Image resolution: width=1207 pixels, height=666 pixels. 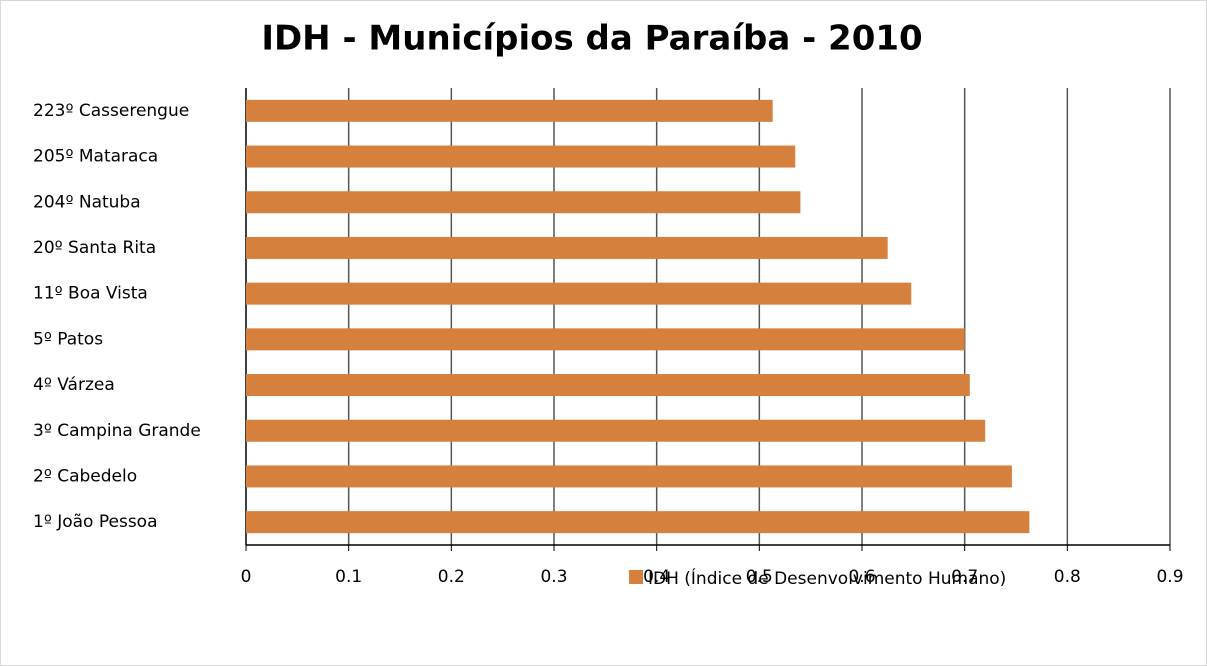 What do you see at coordinates (95, 157) in the screenshot?
I see `y-tick-label: 205º Mataraca` at bounding box center [95, 157].